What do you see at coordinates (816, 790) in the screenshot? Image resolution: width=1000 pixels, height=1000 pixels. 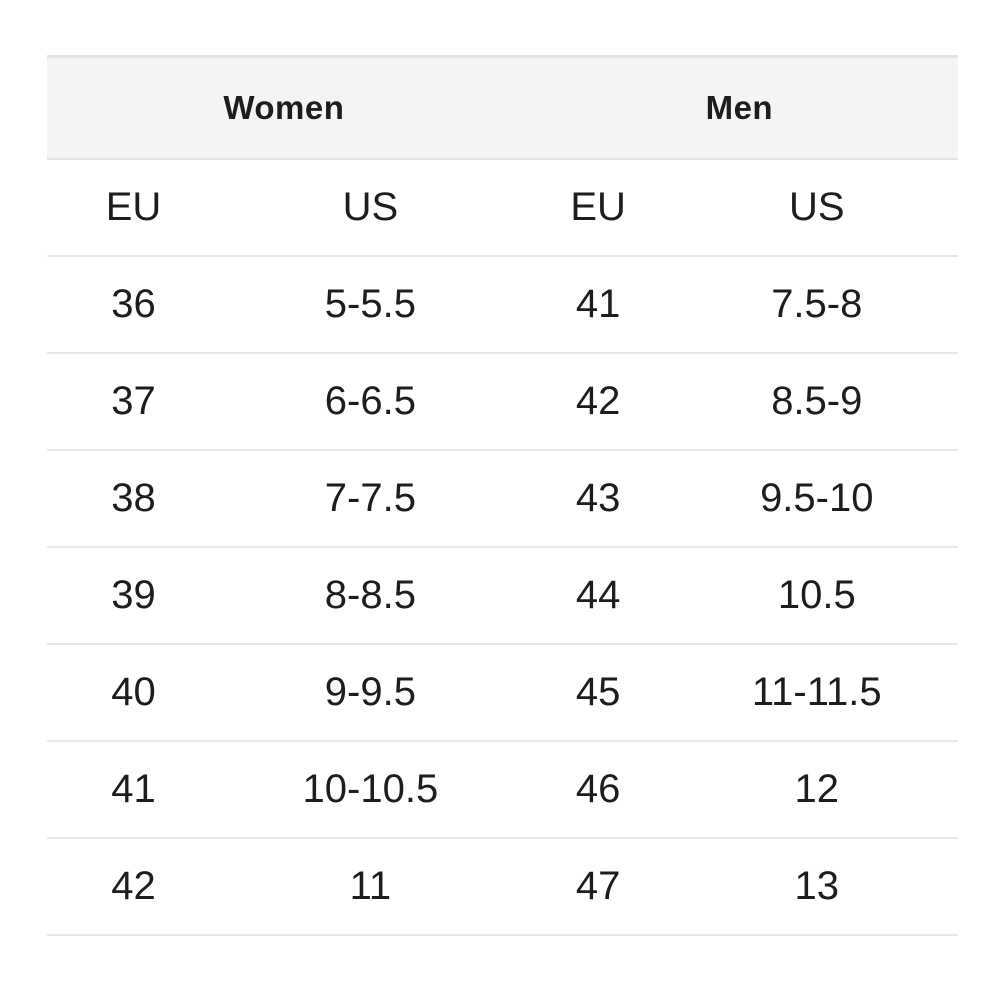 I see `size-cell-men-us: 12` at bounding box center [816, 790].